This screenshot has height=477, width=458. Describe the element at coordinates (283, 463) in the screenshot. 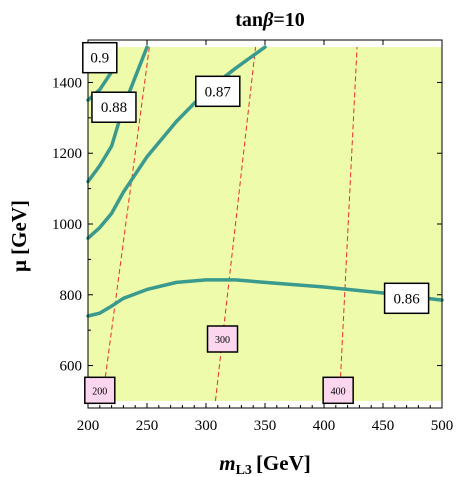

I see `x-axis-label-unit: [GeV]` at that location.